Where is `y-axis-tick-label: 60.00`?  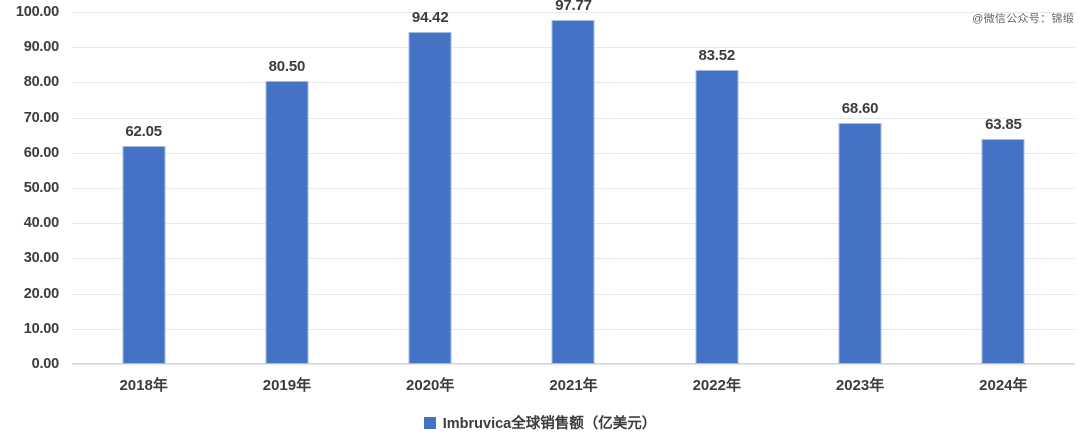
y-axis-tick-label: 60.00 is located at coordinates (41, 152).